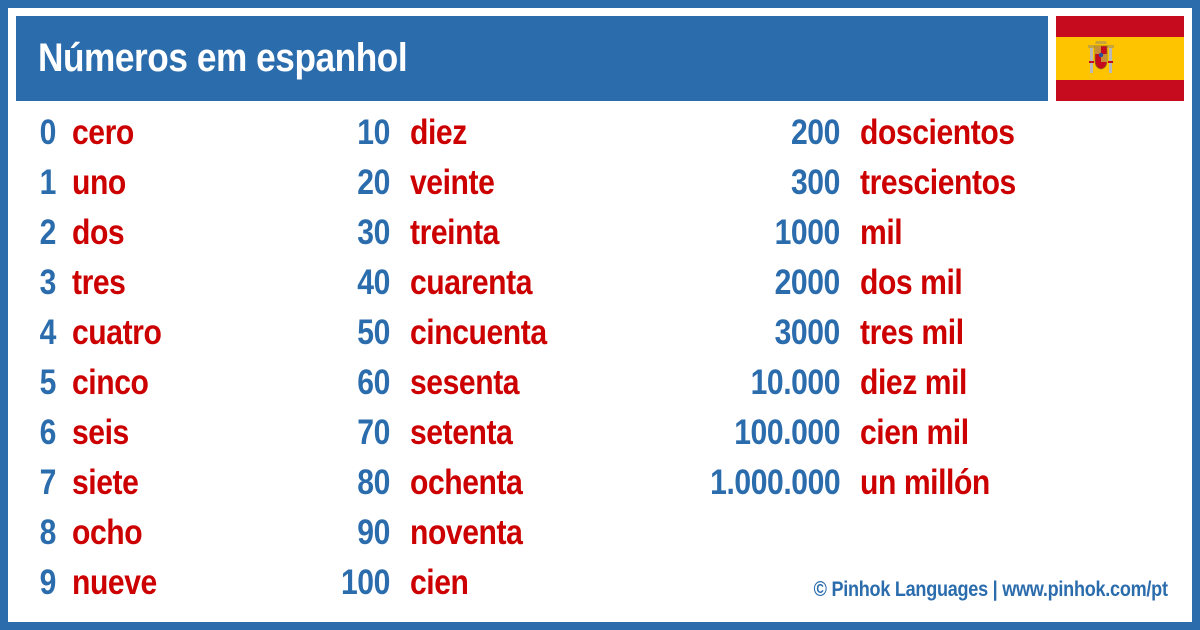 Image resolution: width=1200 pixels, height=630 pixels. What do you see at coordinates (373, 432) in the screenshot?
I see `number-value: 70` at bounding box center [373, 432].